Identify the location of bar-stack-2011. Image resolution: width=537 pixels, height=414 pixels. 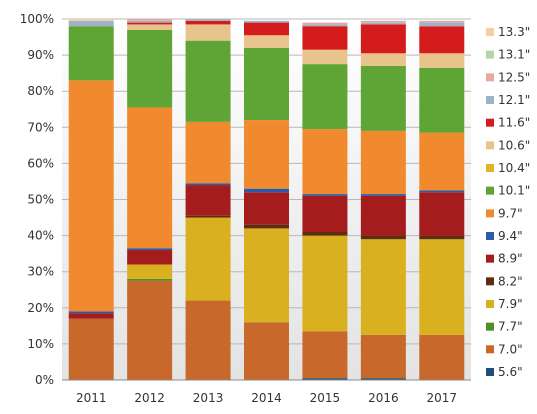
(91, 199).